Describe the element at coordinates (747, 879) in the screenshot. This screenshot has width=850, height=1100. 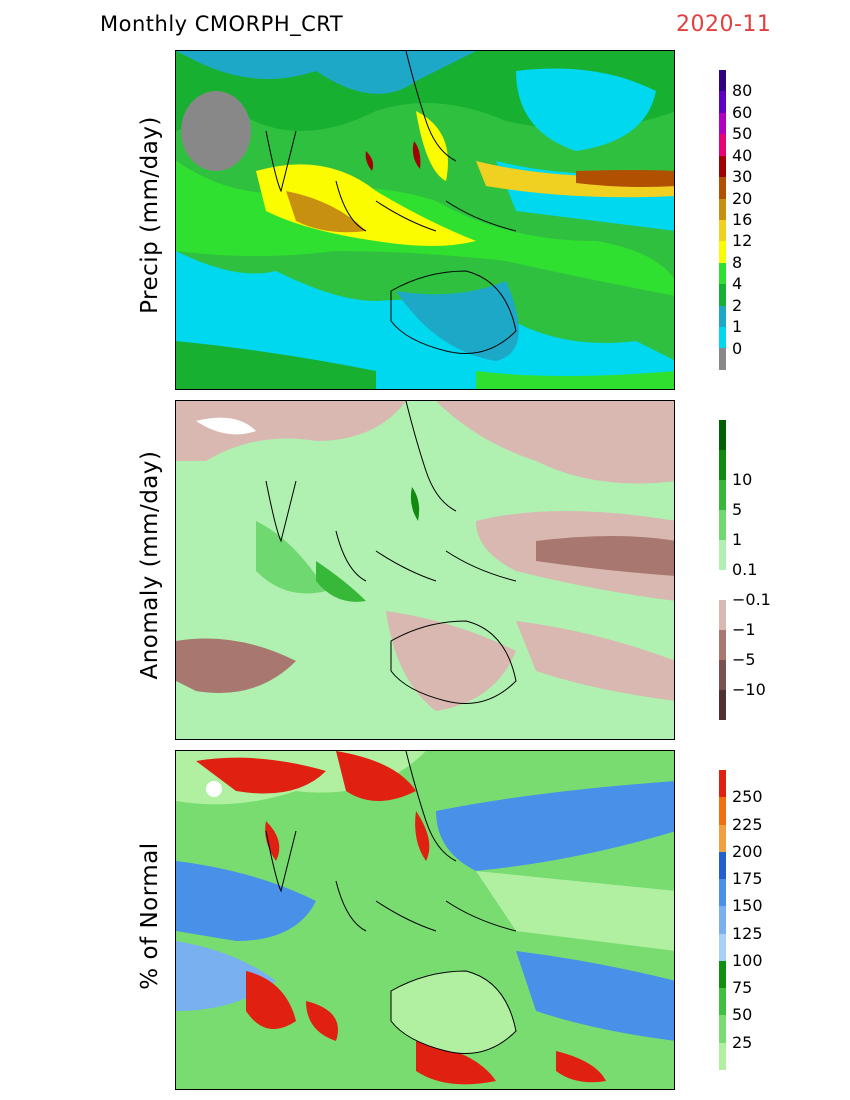
I see `colorbar-tick-label: 175` at that location.